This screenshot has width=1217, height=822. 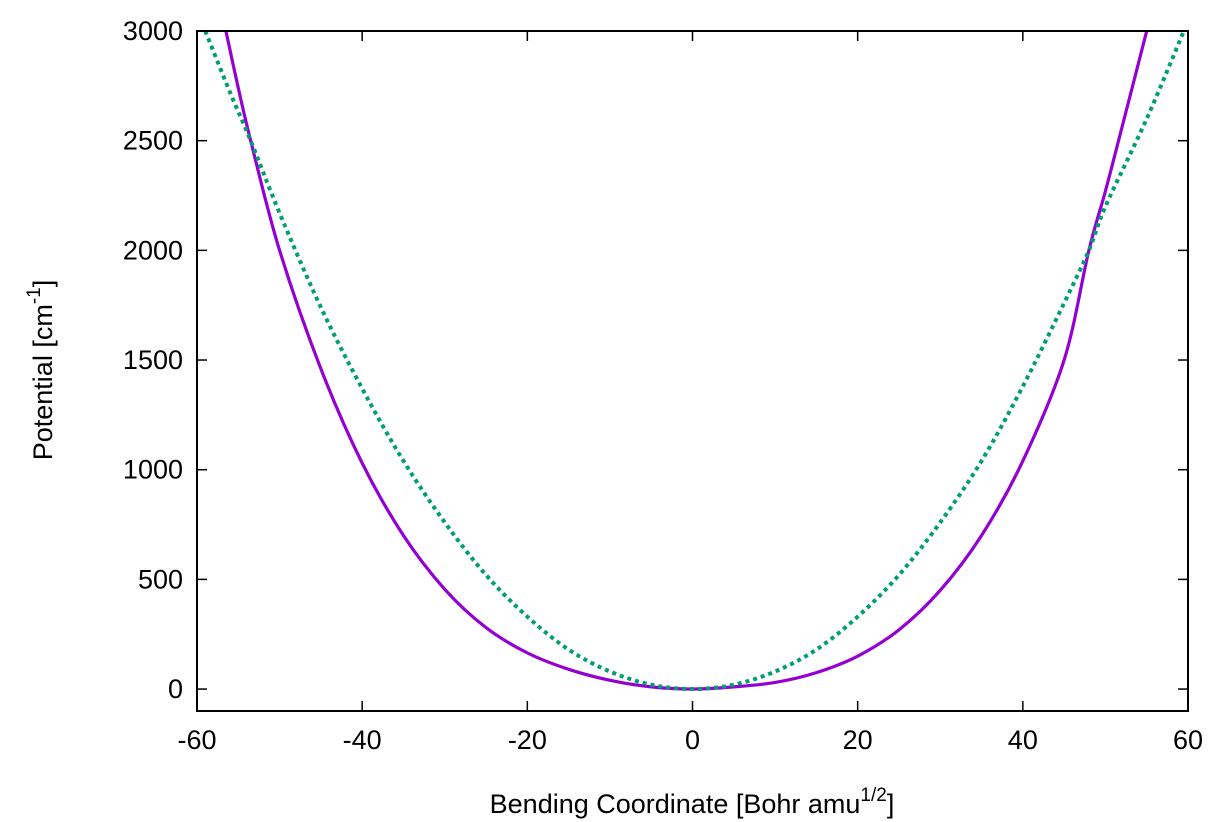 What do you see at coordinates (175, 689) in the screenshot?
I see `y-tick-label: 0` at bounding box center [175, 689].